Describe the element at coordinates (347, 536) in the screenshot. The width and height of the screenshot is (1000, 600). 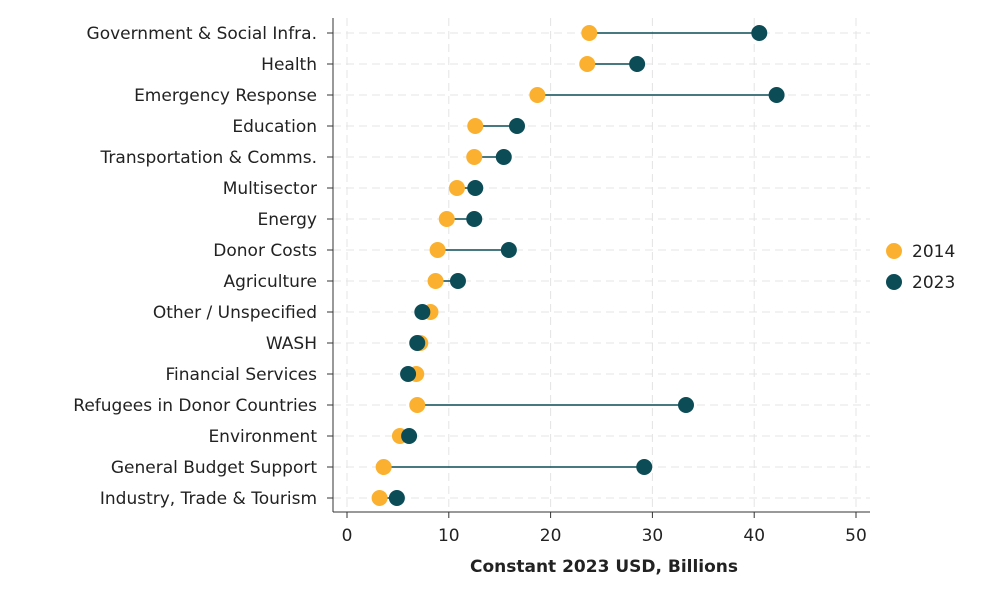
I see `x-tick-label: 0` at that location.